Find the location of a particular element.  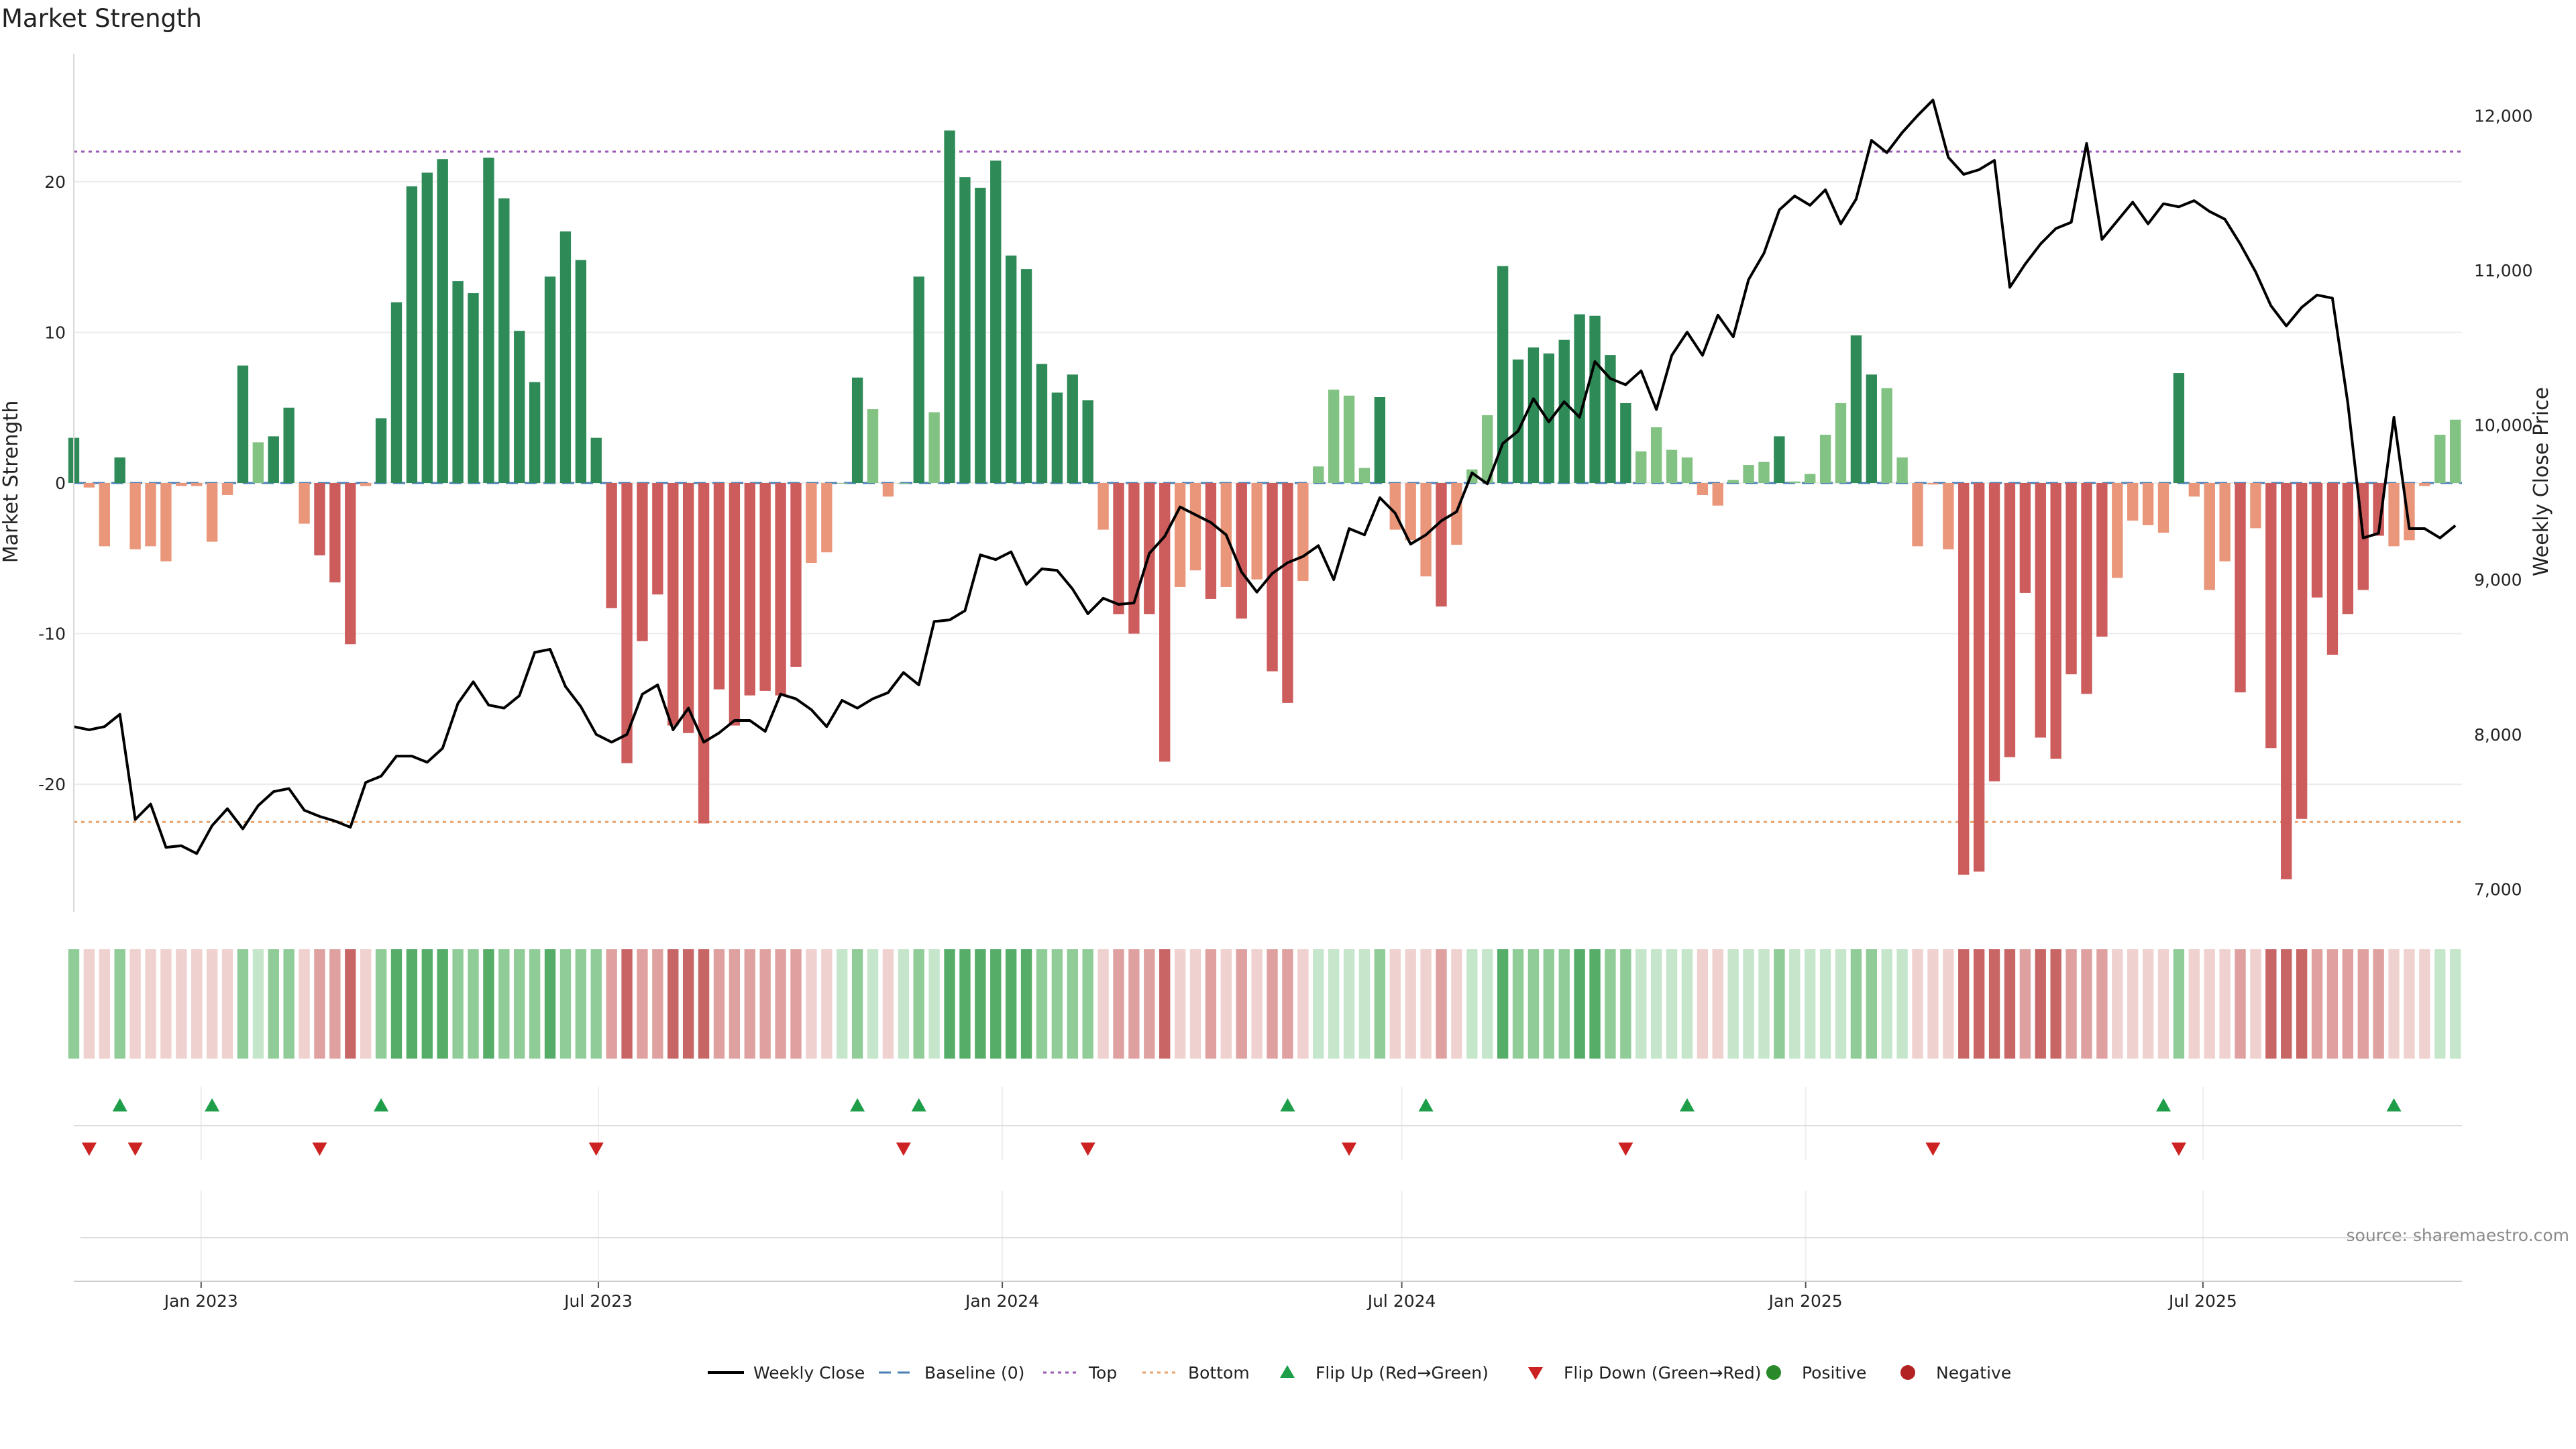

y2-tick-label: 10,000 is located at coordinates (2503, 425).